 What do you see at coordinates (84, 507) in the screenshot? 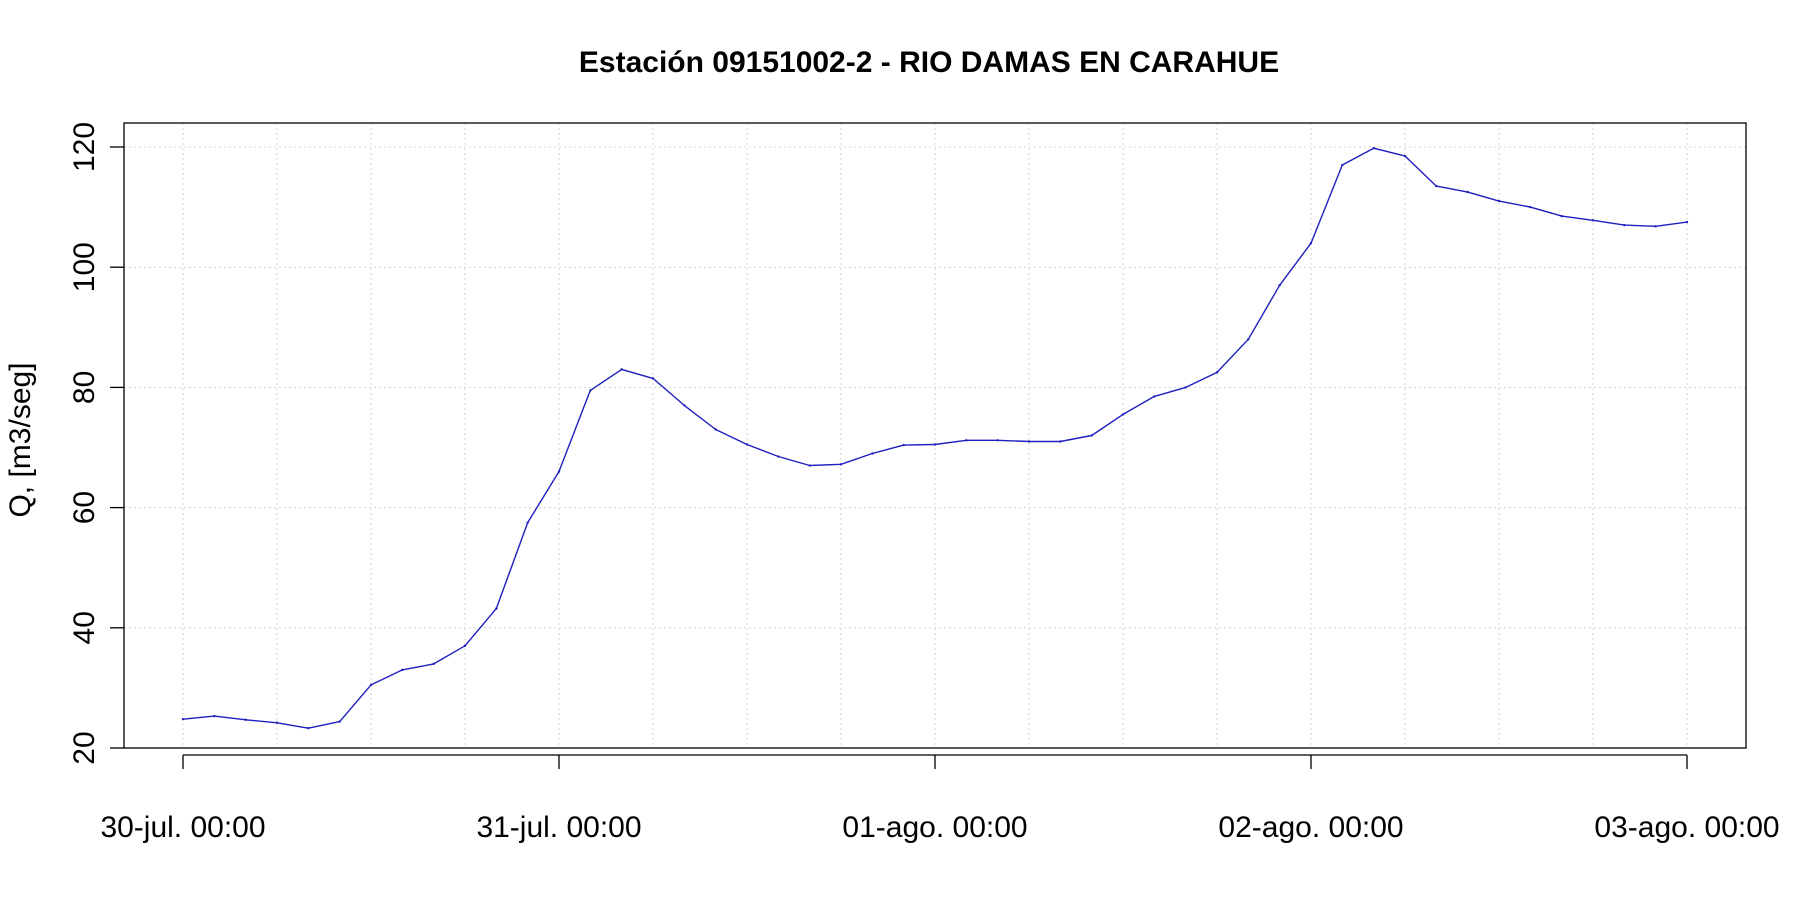
I see `y-tick-label: 60` at bounding box center [84, 507].